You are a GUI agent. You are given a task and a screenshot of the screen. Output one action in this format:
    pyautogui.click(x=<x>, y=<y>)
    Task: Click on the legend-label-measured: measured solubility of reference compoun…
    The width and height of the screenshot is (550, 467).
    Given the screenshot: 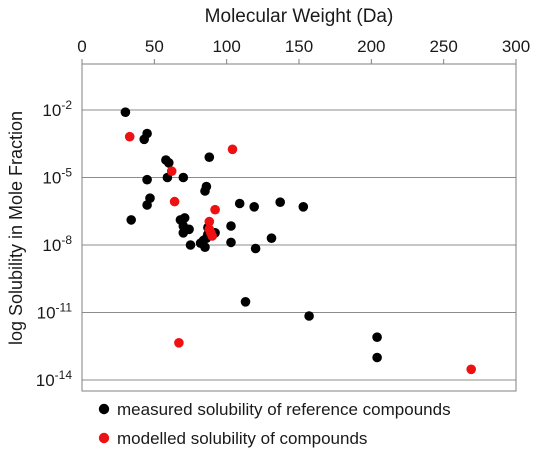 What is the action you would take?
    pyautogui.click(x=284, y=409)
    